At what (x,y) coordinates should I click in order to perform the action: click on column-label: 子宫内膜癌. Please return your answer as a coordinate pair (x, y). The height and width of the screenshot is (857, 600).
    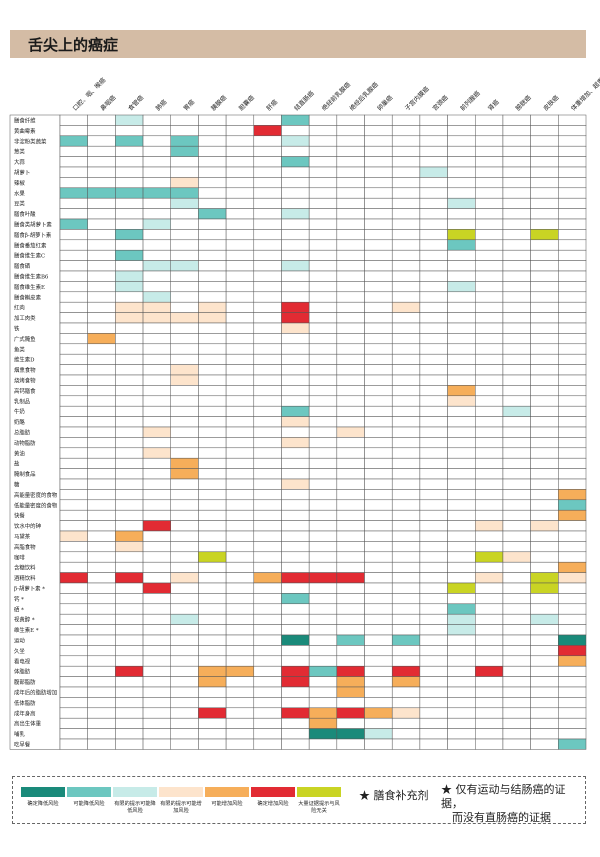
    Looking at the image, I should click on (417, 99).